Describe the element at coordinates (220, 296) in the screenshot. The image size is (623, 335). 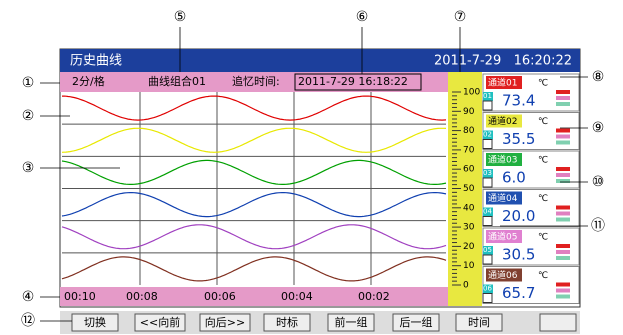
I see `time-label: 00:06` at that location.